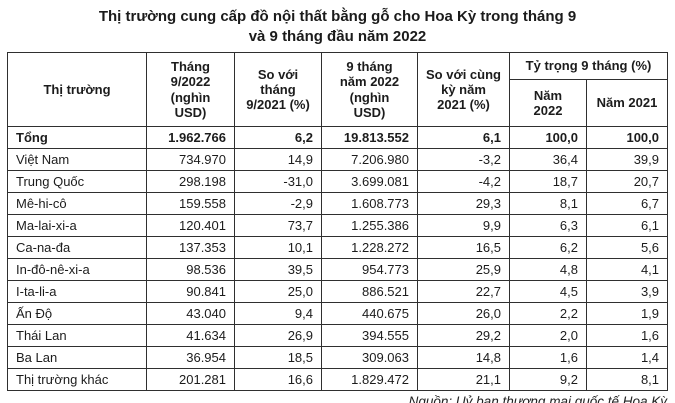 The height and width of the screenshot is (403, 675). I want to click on value-cell: -3,2, so click(463, 159).